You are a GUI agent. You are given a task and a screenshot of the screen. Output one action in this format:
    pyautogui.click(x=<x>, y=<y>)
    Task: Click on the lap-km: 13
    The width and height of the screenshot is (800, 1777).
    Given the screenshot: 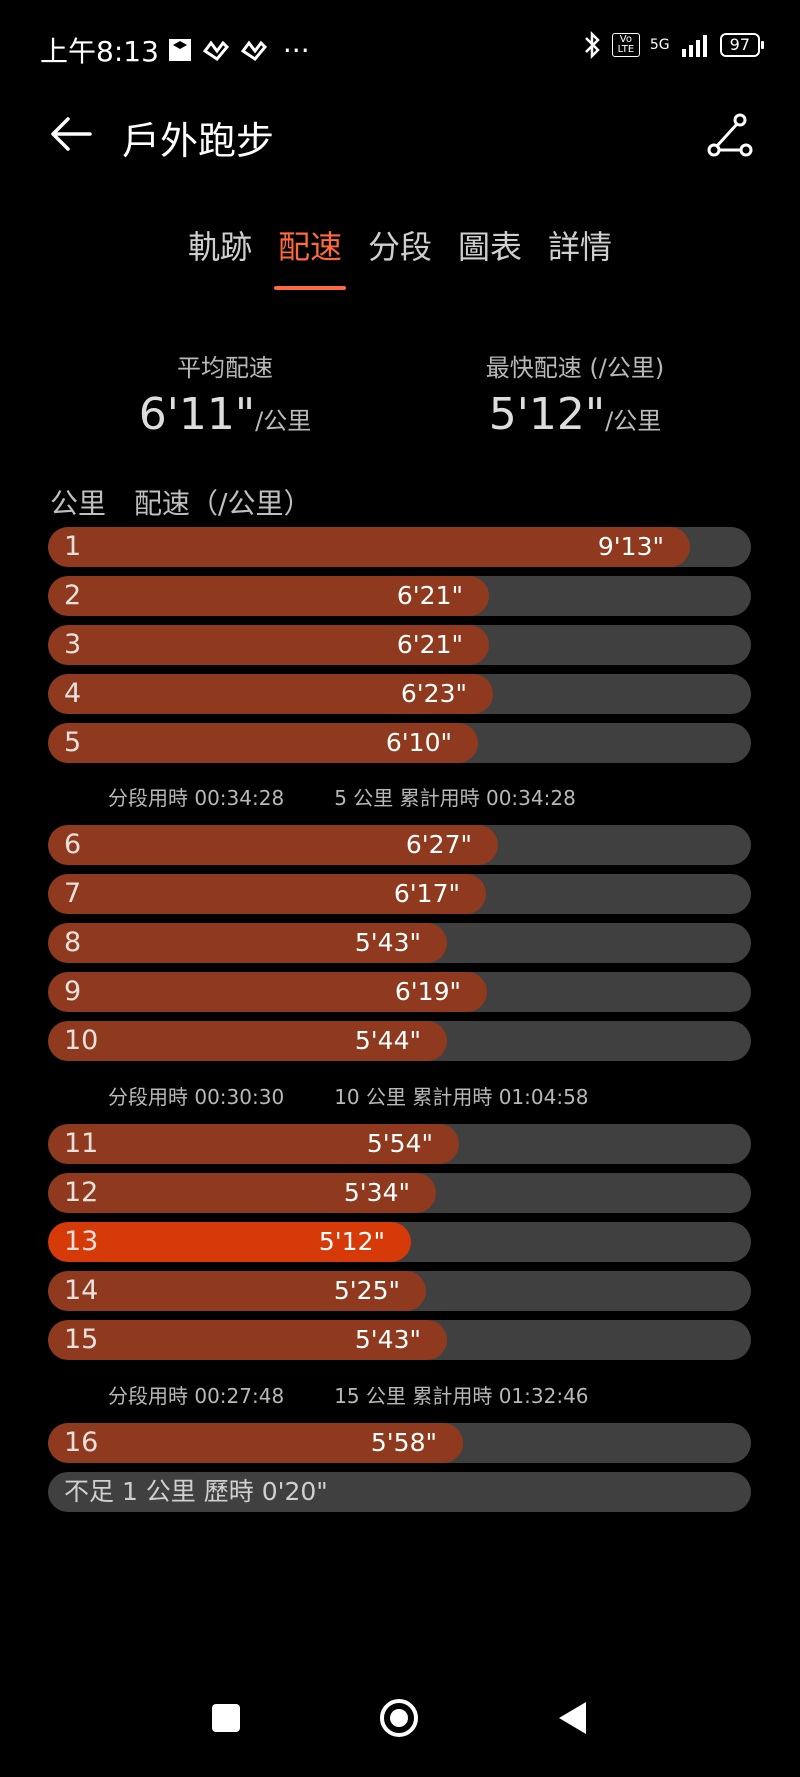 What is the action you would take?
    pyautogui.click(x=81, y=1241)
    